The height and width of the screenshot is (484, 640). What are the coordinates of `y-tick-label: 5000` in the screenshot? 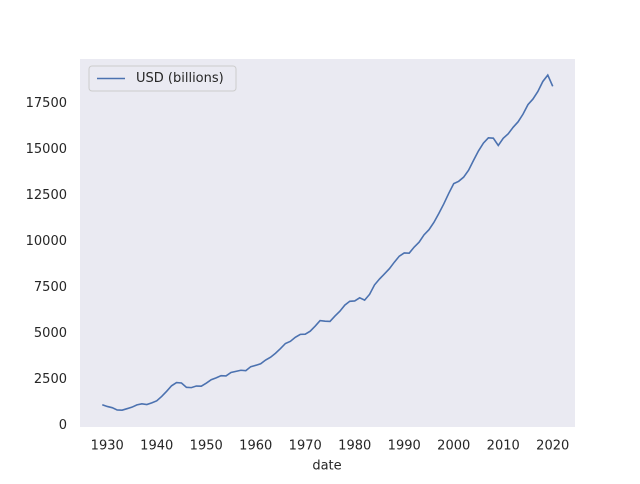 It's located at (50, 333).